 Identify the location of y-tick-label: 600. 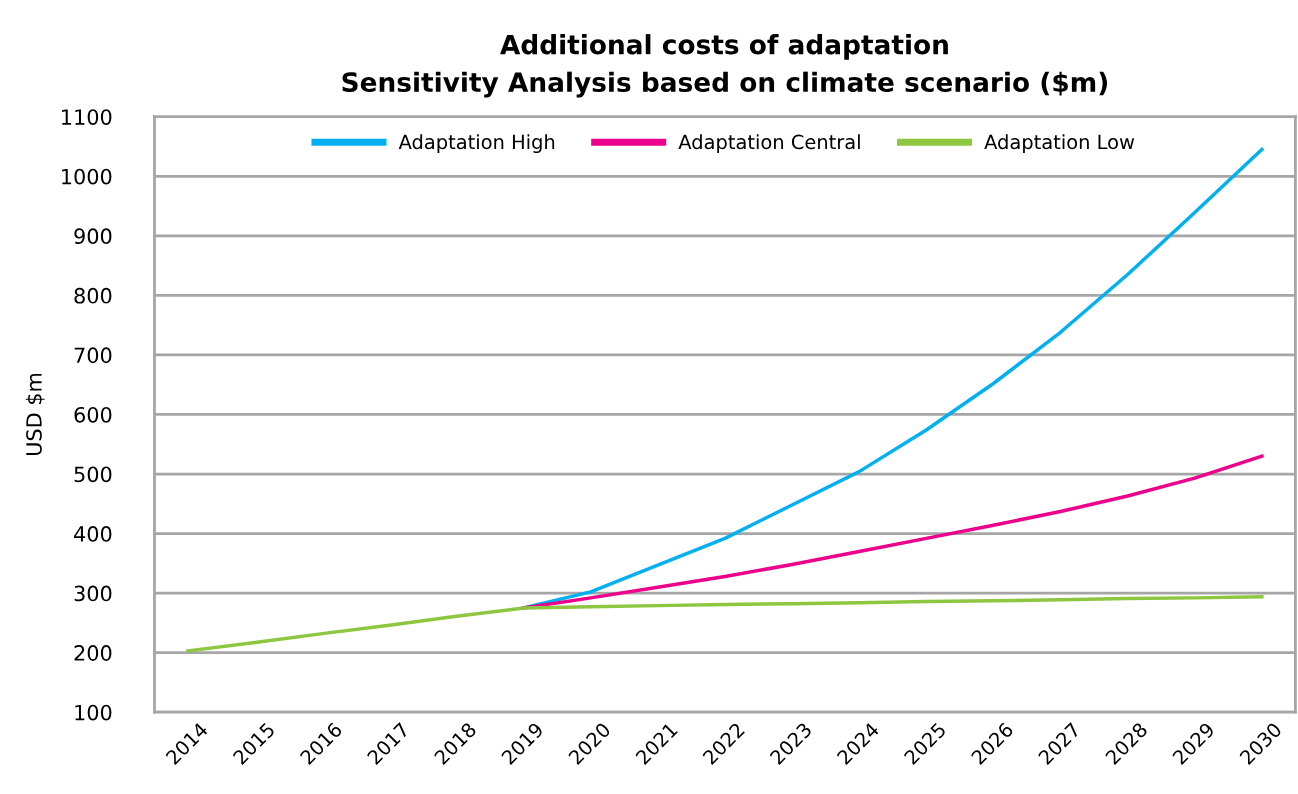
(93, 414).